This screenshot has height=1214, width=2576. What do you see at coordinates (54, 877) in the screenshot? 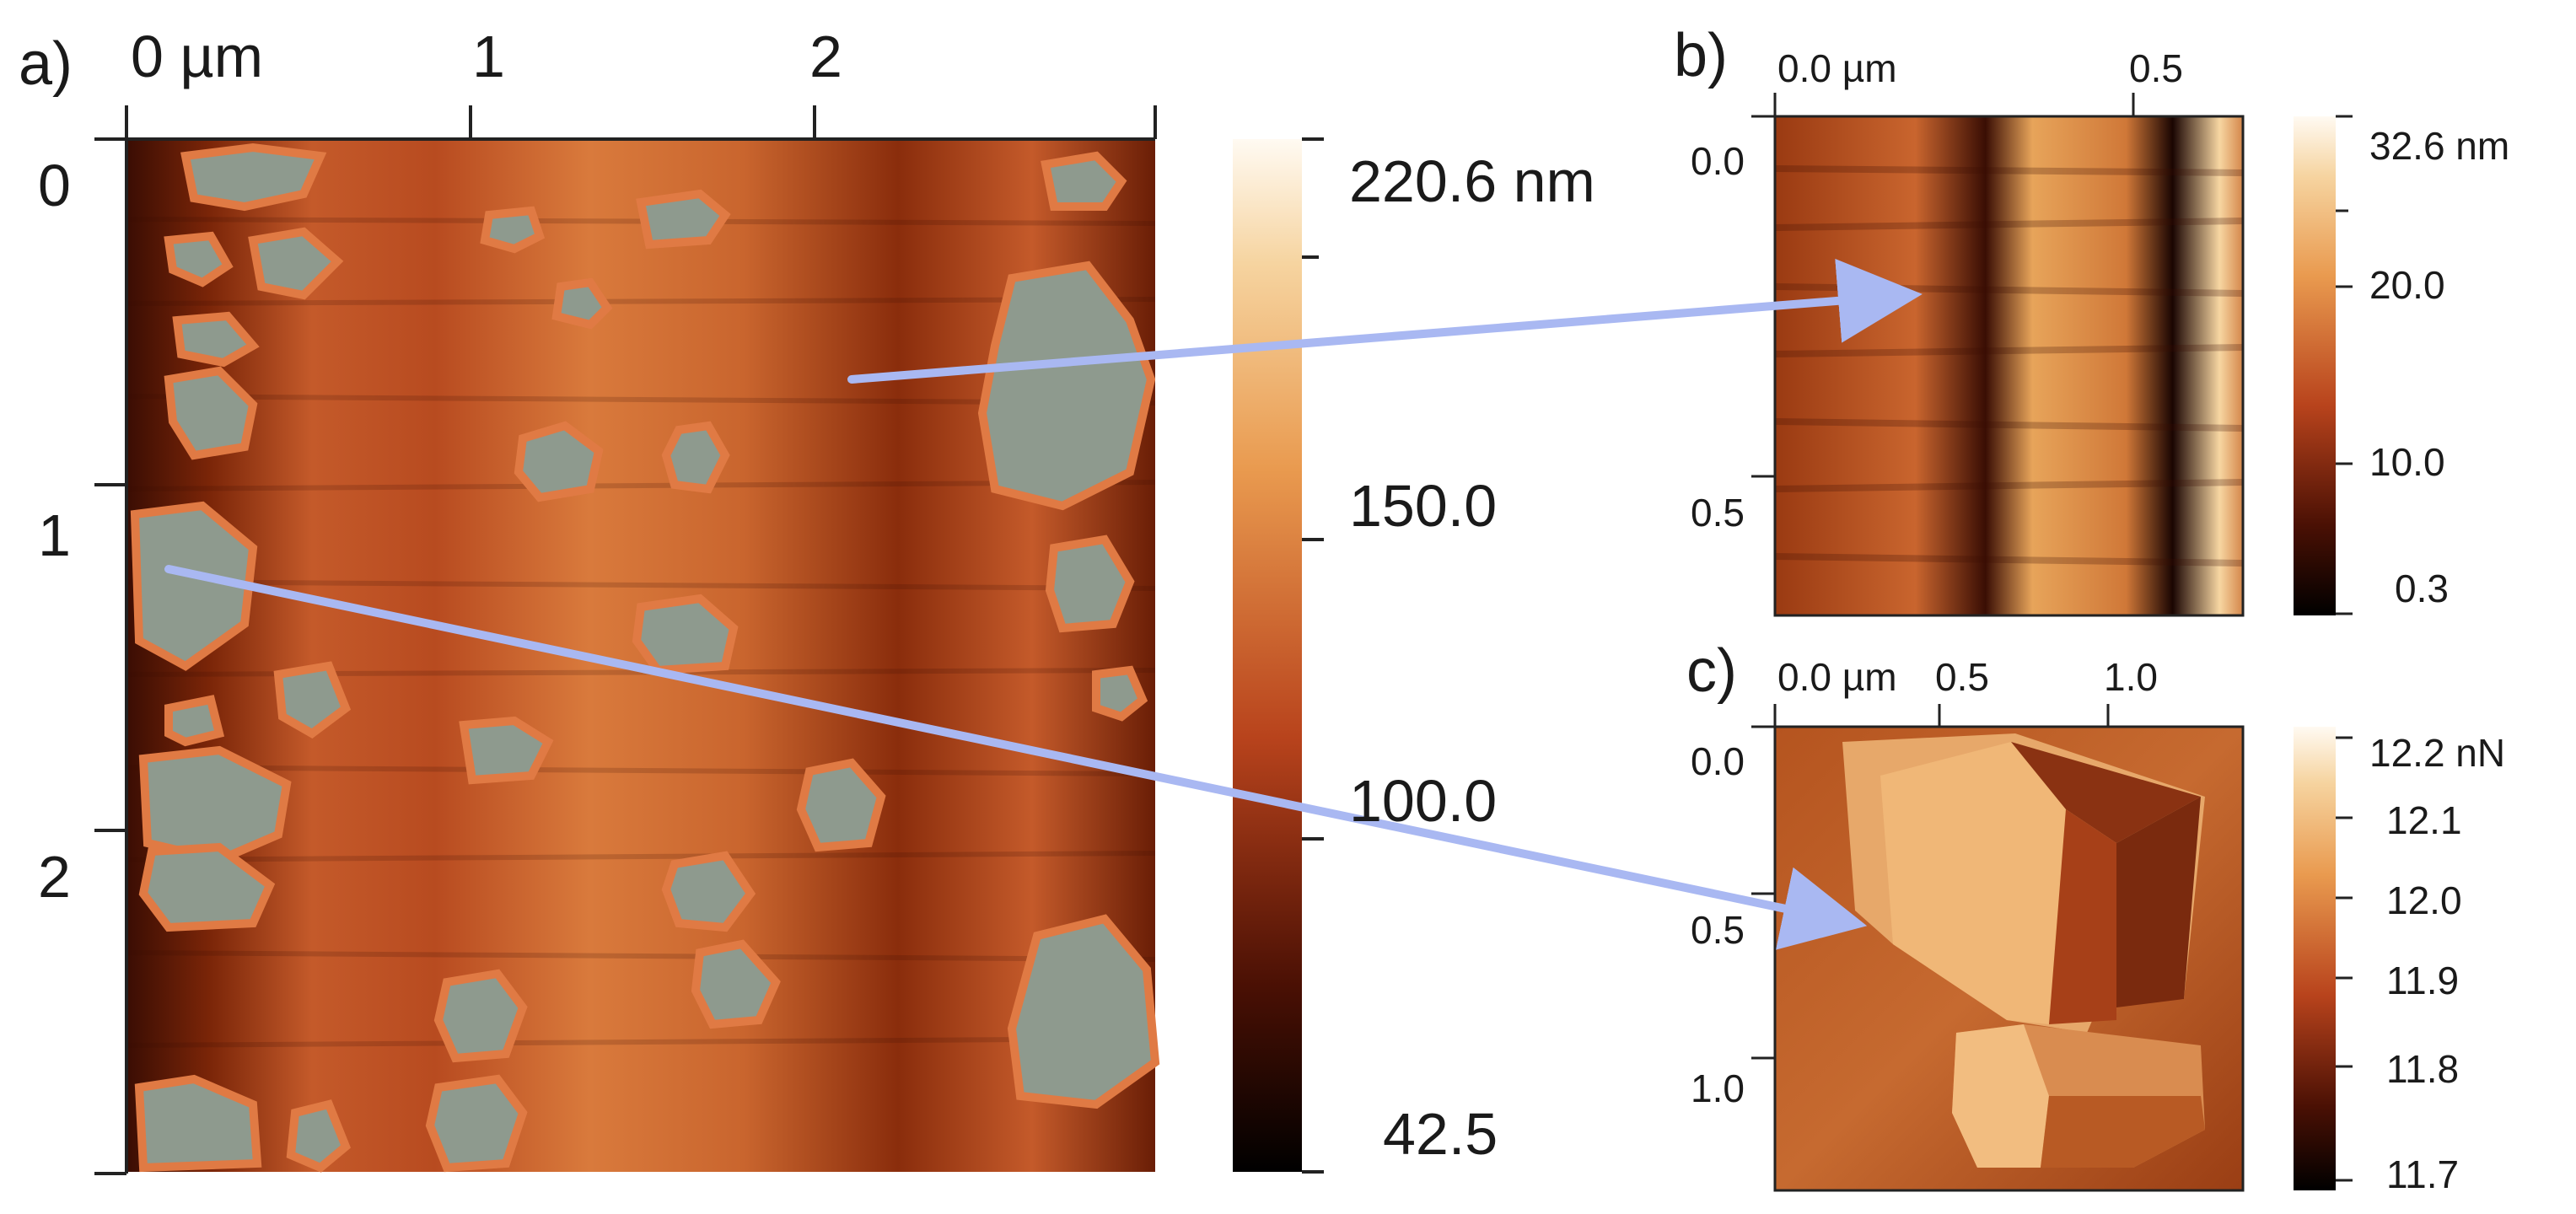
I see `panel-a-ytick-2: 2` at bounding box center [54, 877].